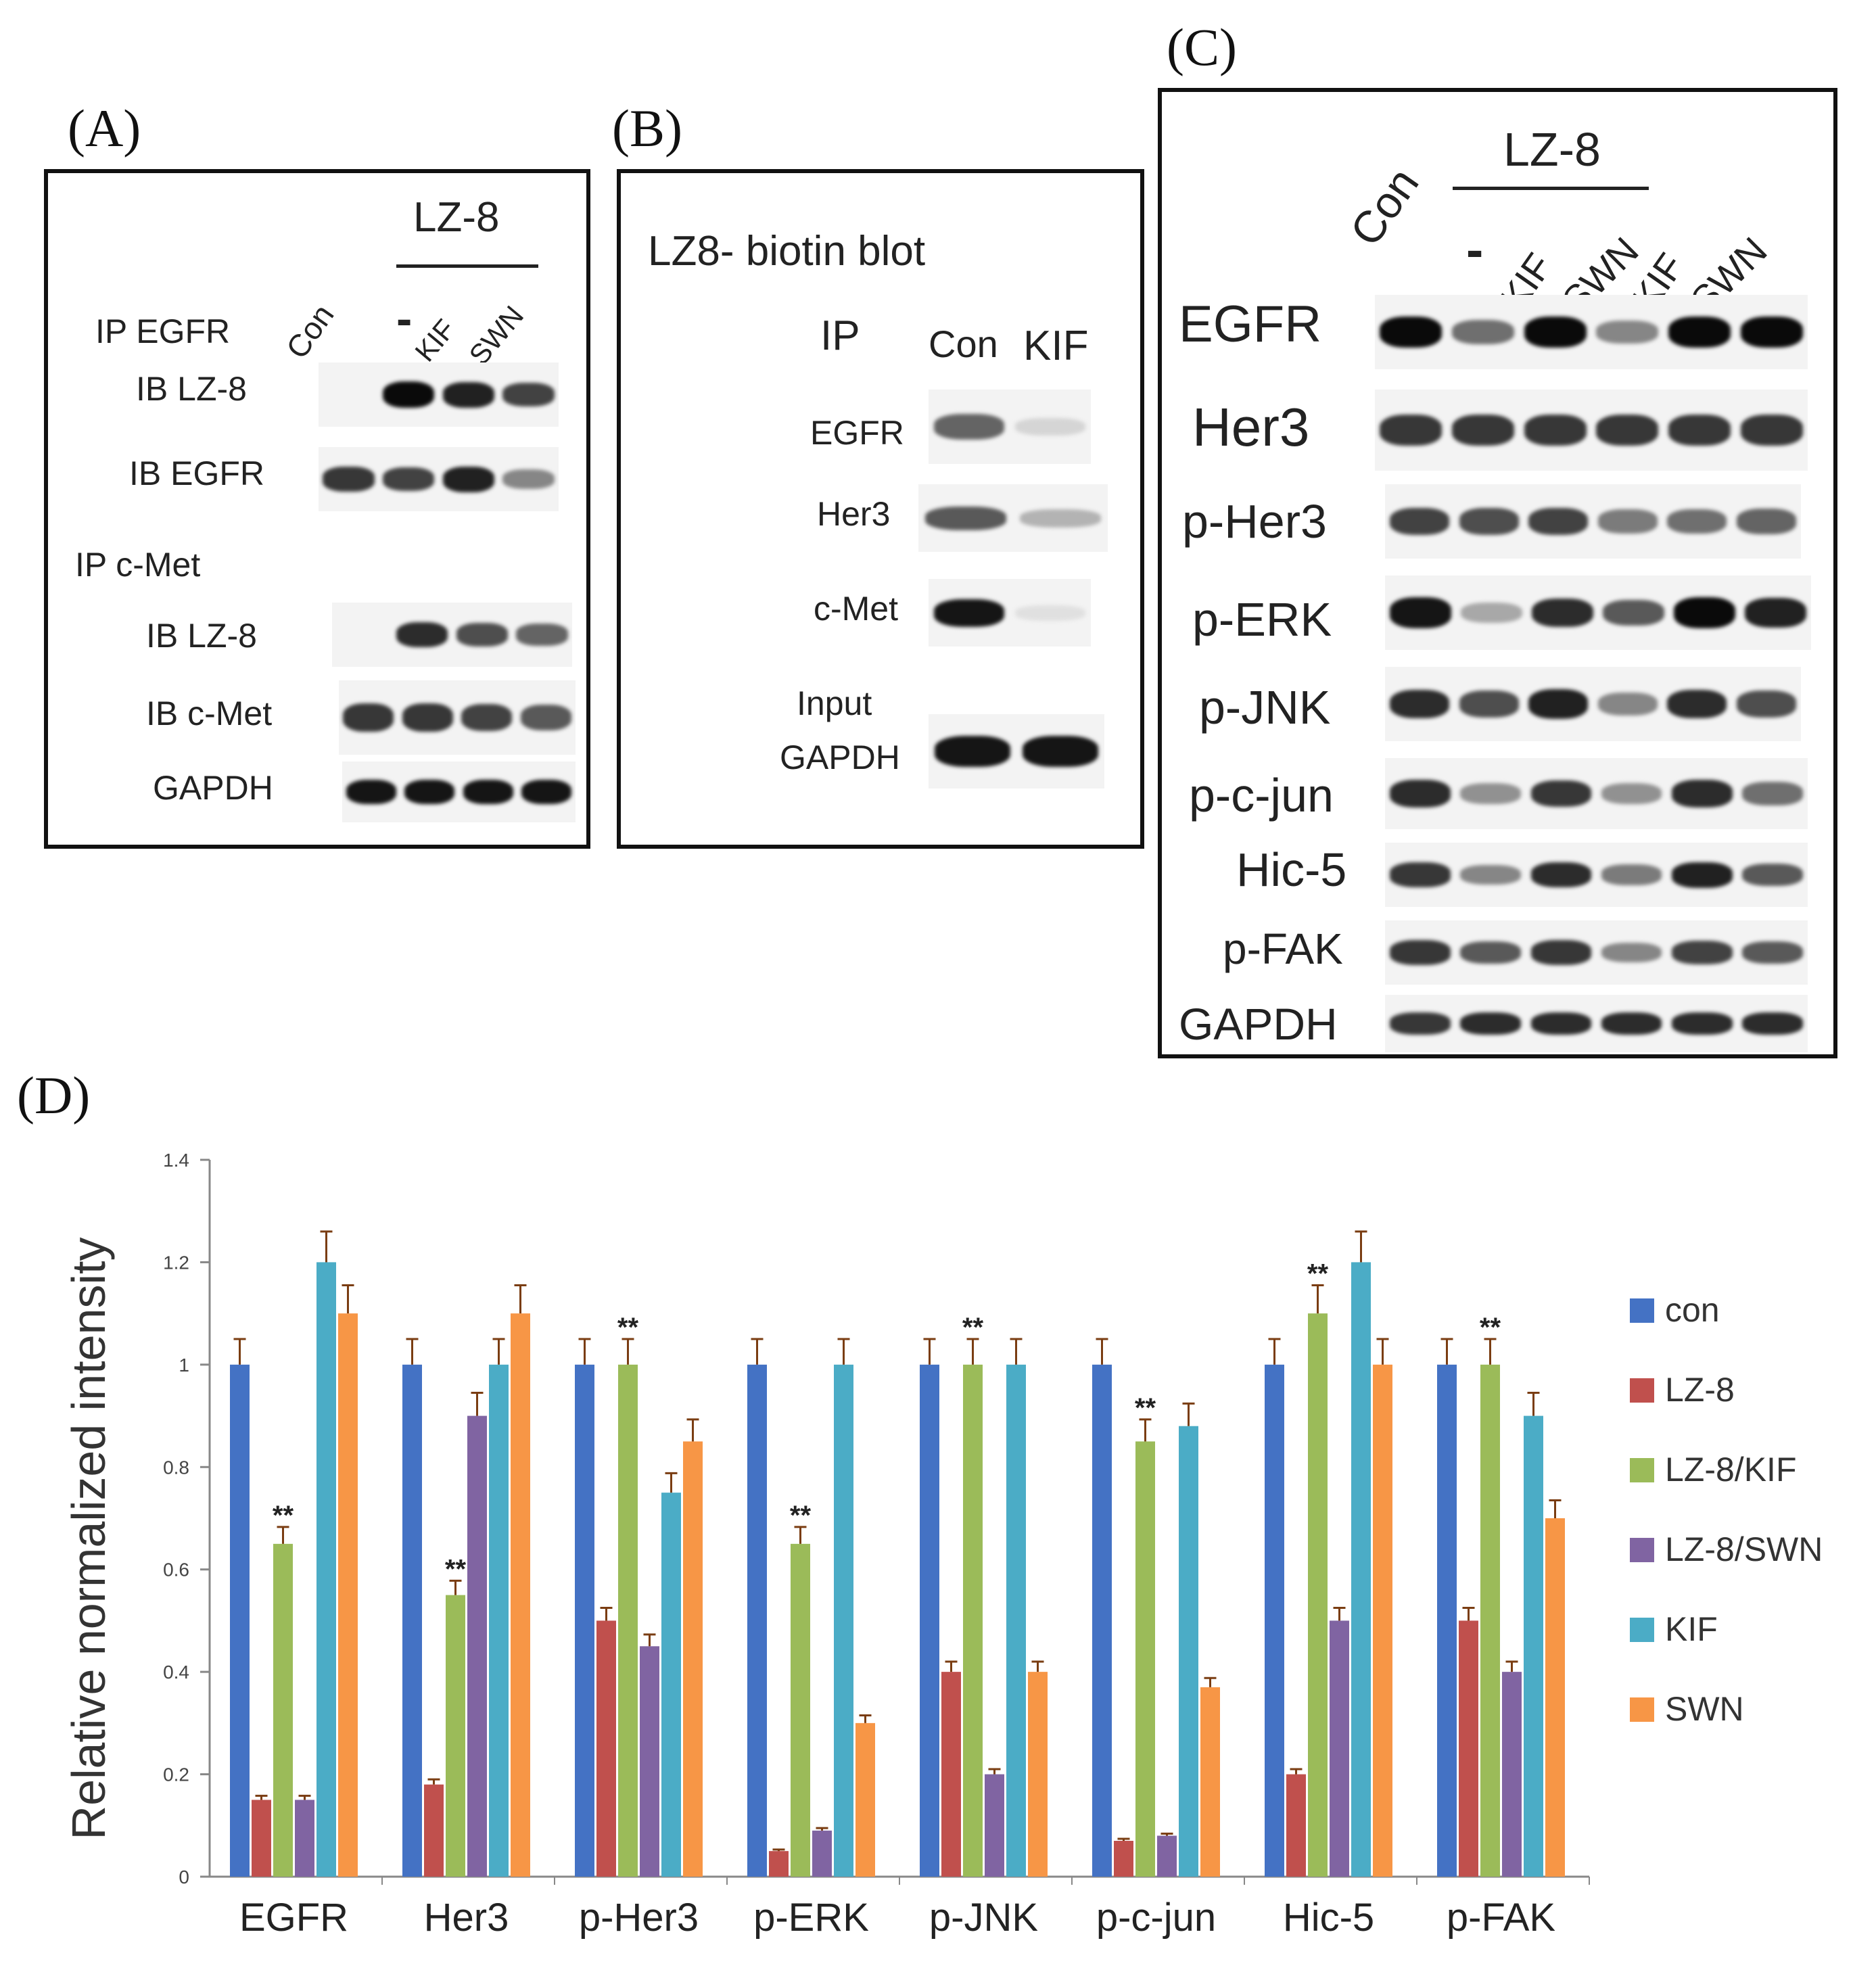 This screenshot has height=1970, width=1876. Describe the element at coordinates (467, 266) in the screenshot. I see `panel-a-treatment-line` at that location.